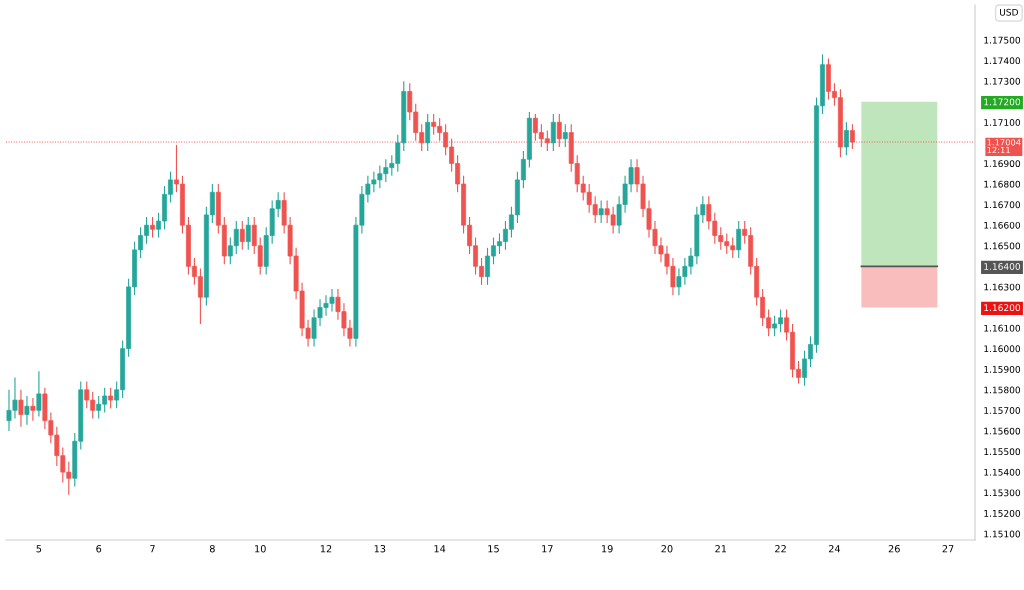 The height and width of the screenshot is (590, 1024). What do you see at coordinates (1002, 513) in the screenshot?
I see `y-tick-label: 1.15200` at bounding box center [1002, 513].